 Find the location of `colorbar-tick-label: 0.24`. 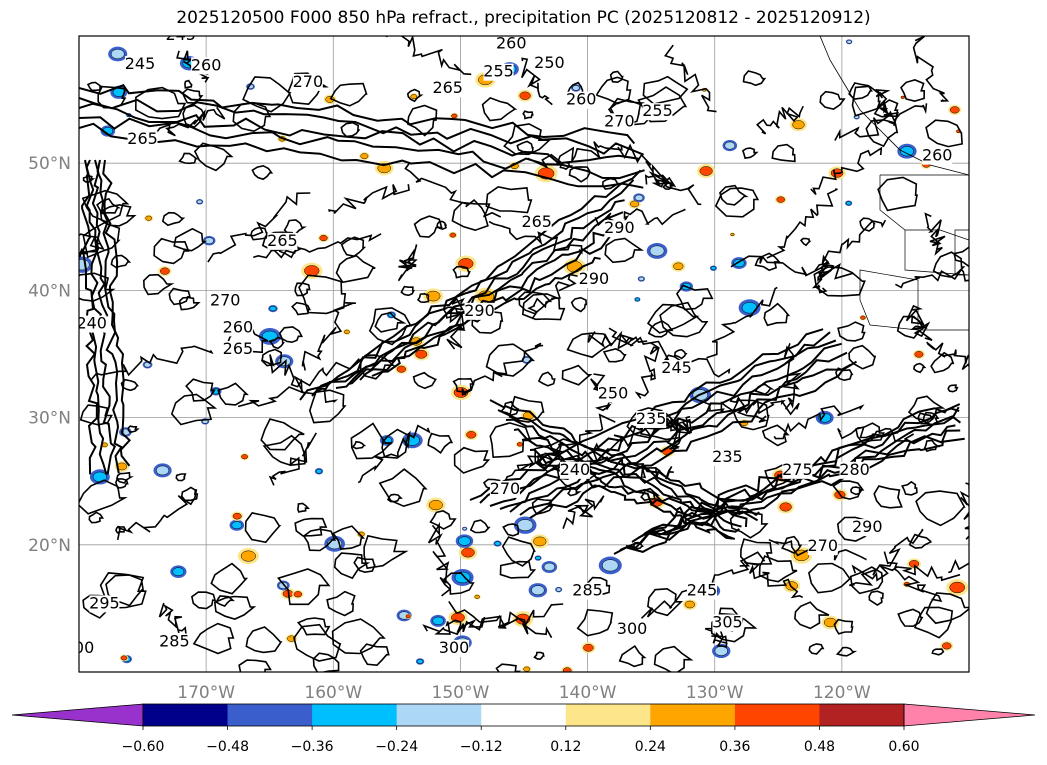

colorbar-tick-label: 0.24 is located at coordinates (650, 747).